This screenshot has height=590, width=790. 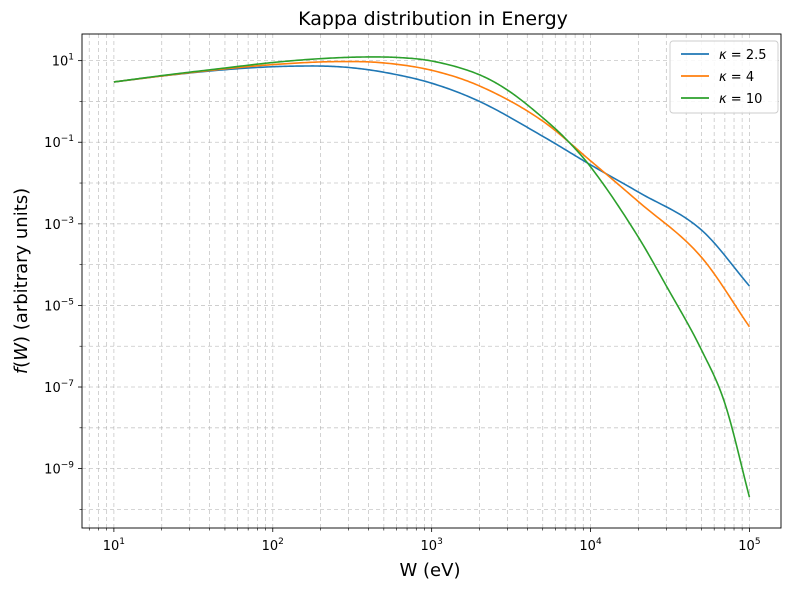 What do you see at coordinates (59, 387) in the screenshot?
I see `y-tick-label: 10⁻⁷` at bounding box center [59, 387].